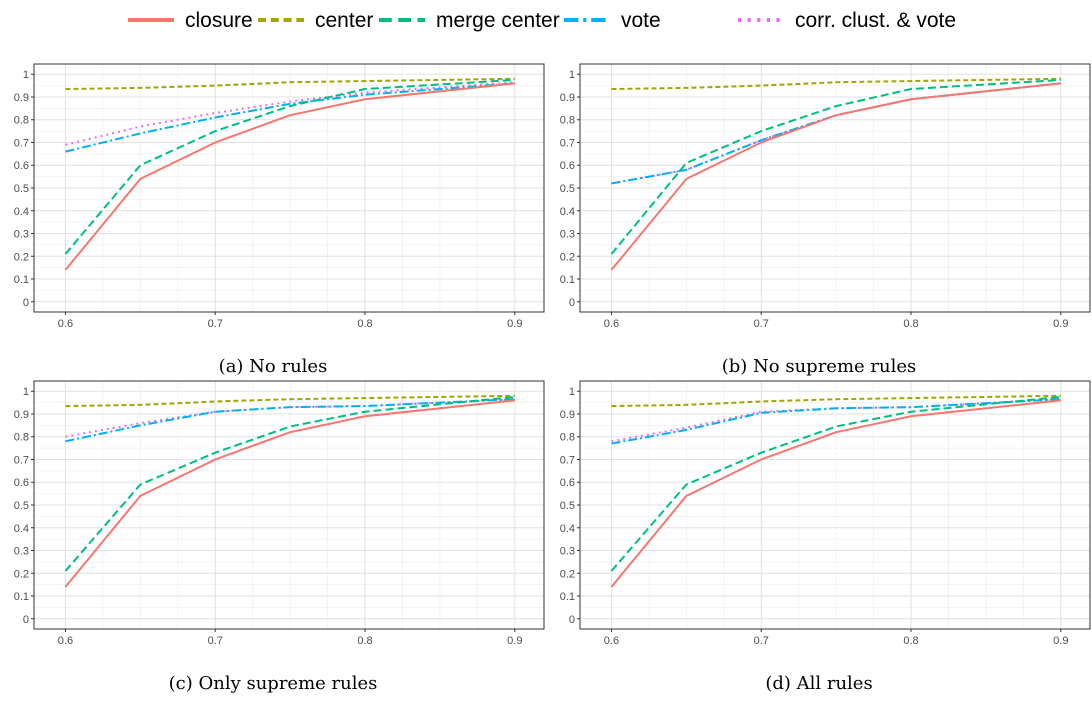 The height and width of the screenshot is (713, 1092). I want to click on legend-item-corr-clust-vote: corr. clust. & vote, so click(847, 20).